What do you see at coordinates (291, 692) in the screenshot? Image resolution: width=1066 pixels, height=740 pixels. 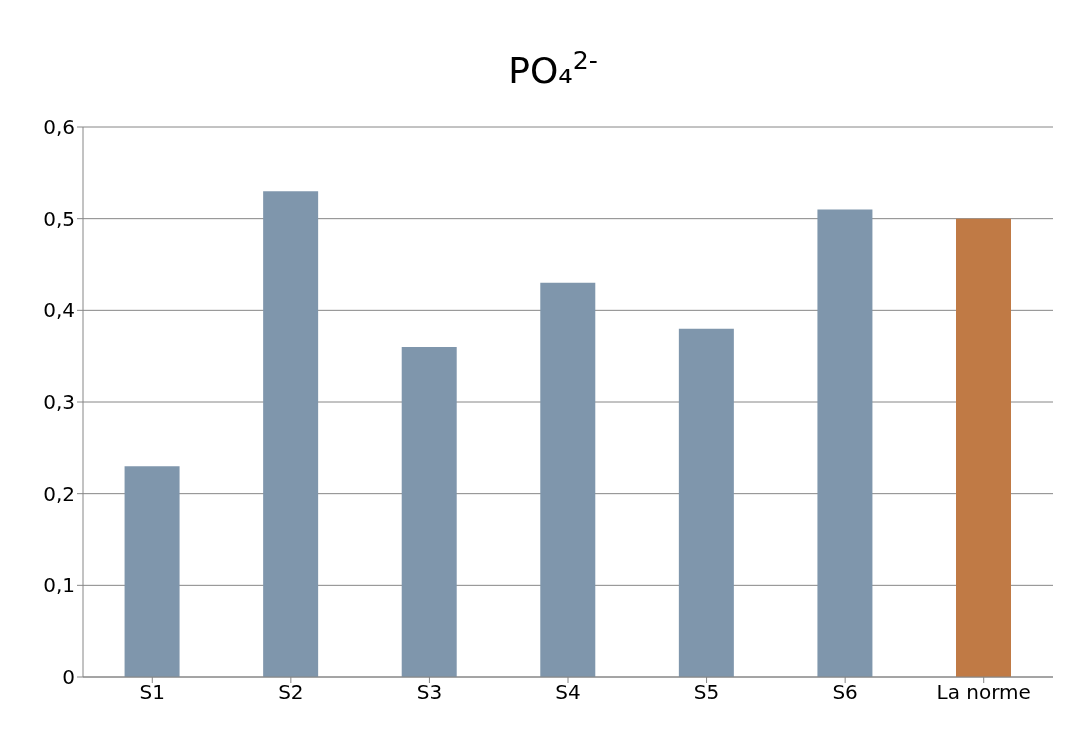 I see `x-tick-label: S2` at bounding box center [291, 692].